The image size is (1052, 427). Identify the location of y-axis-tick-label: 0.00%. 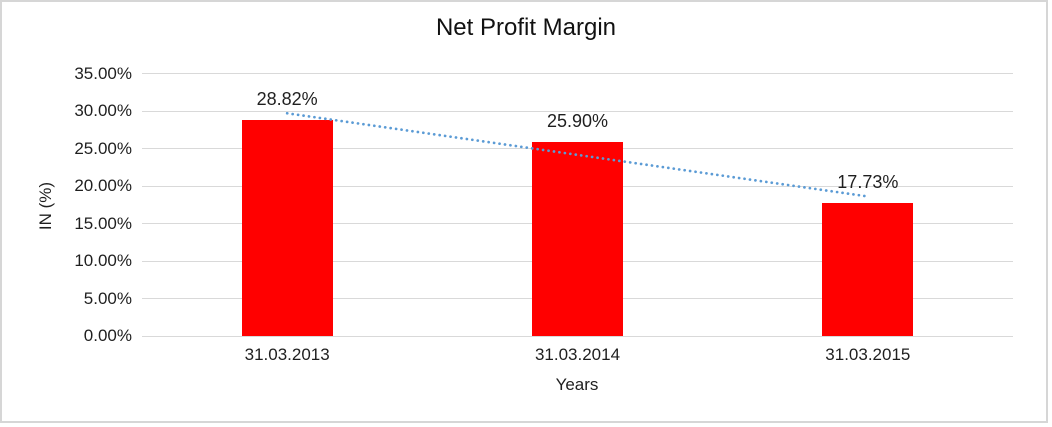
(107, 335).